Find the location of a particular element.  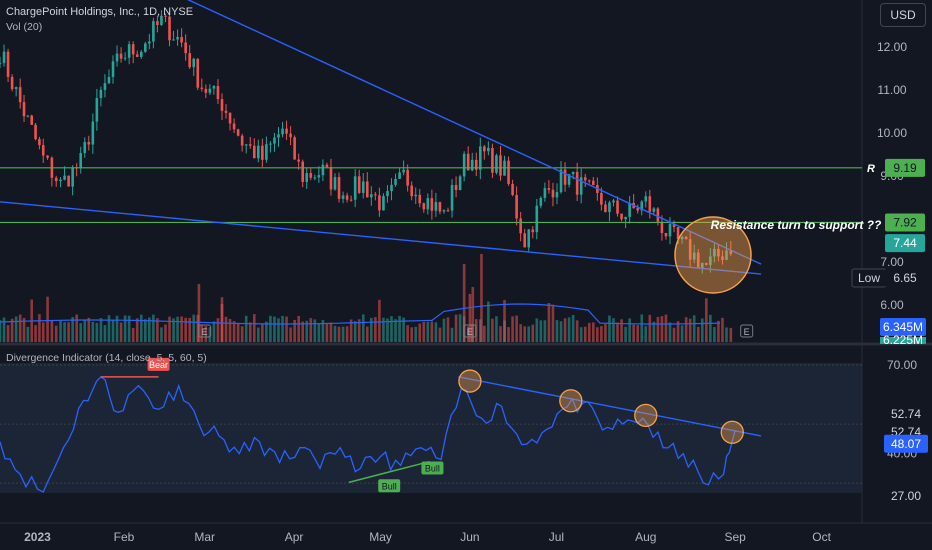

volume-second-tag: 6.225M is located at coordinates (903, 340).